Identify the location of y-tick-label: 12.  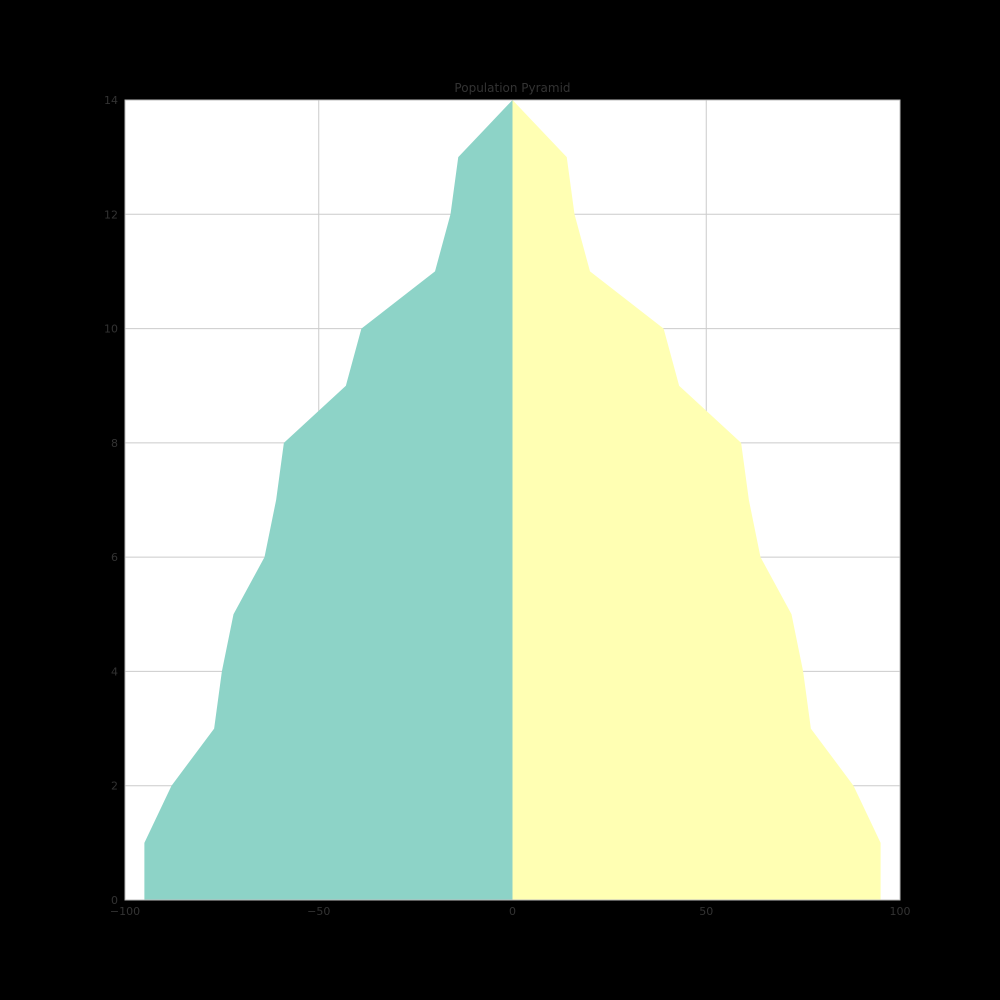
(111, 214).